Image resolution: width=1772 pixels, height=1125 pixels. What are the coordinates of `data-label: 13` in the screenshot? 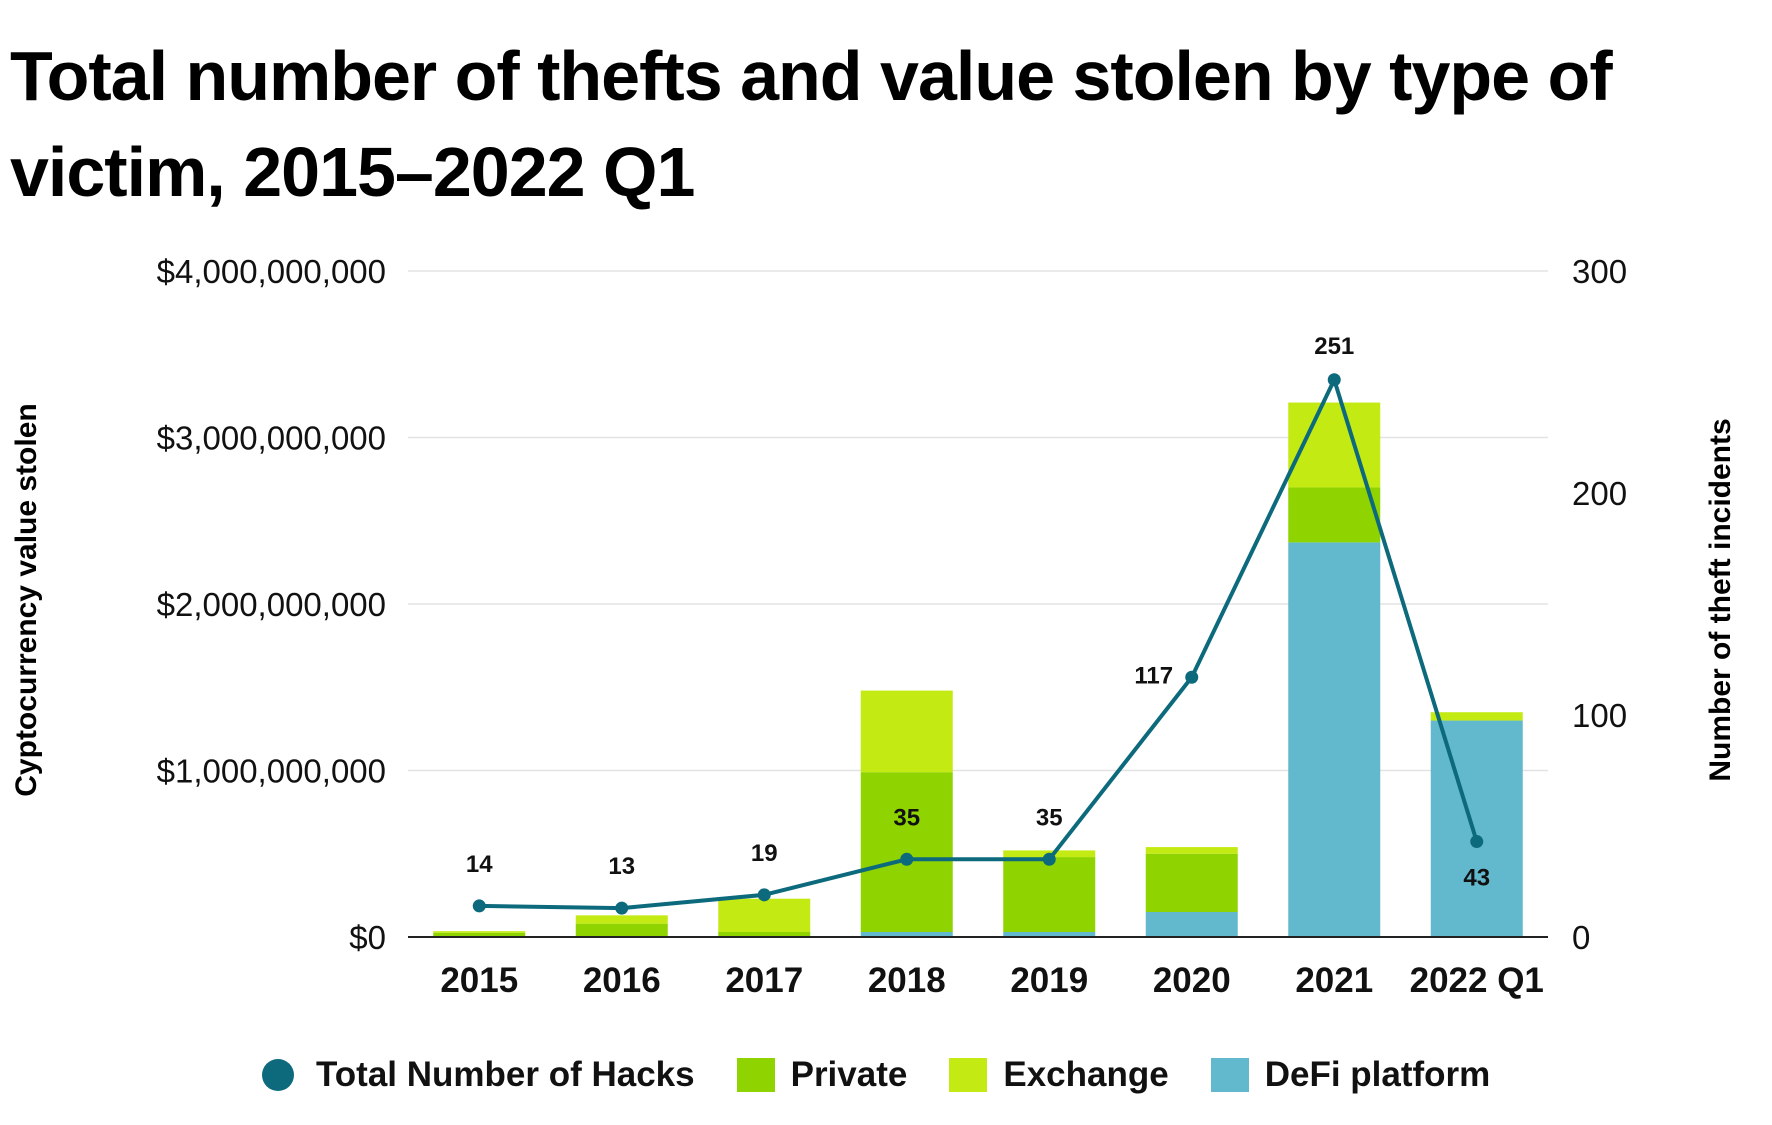 It's located at (621, 866).